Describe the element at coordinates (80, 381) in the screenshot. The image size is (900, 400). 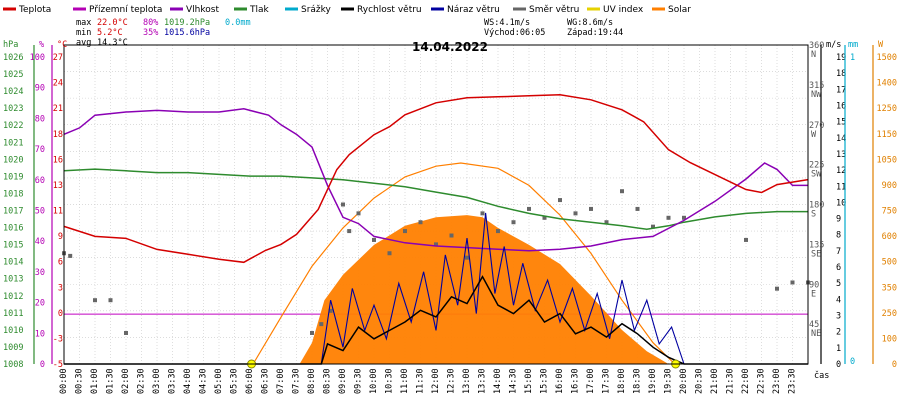
I see `axis-tick-x: 00:30` at that location.